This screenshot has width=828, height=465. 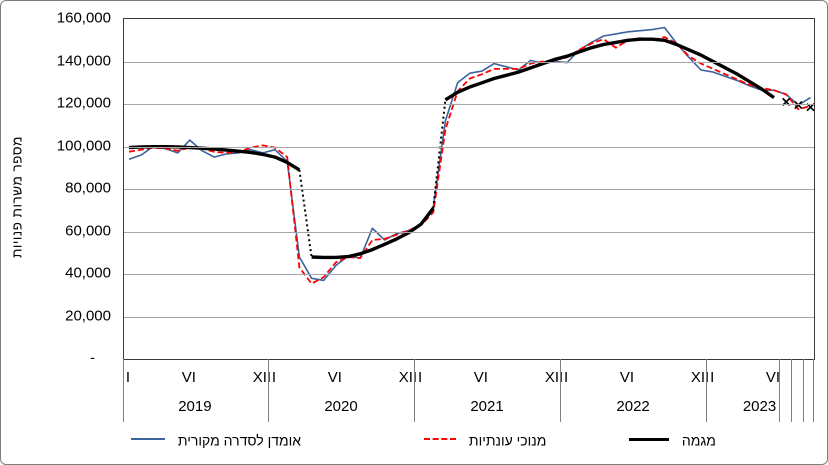 I want to click on y-tick-label: 60,000, so click(x=88, y=230).